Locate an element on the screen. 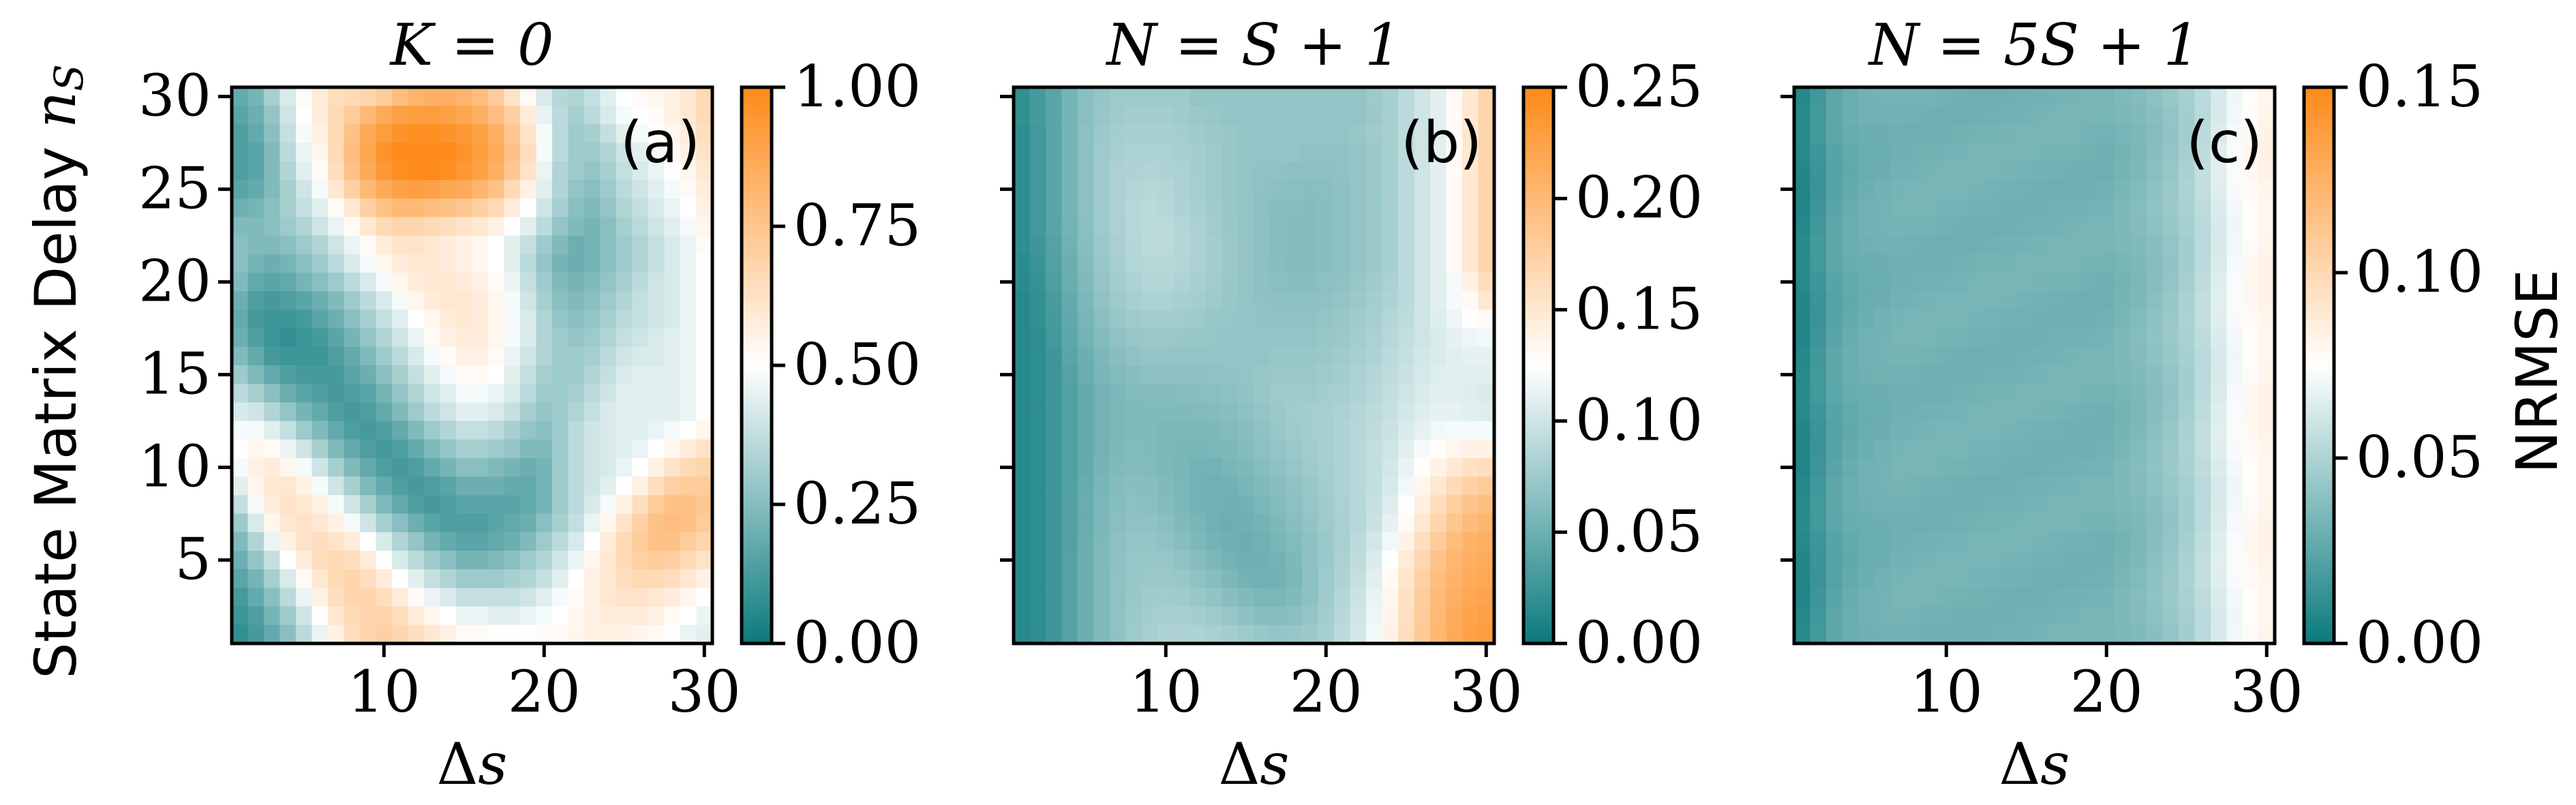 The width and height of the screenshot is (2576, 805). colorbar-tick-label: 1.00 is located at coordinates (857, 86).